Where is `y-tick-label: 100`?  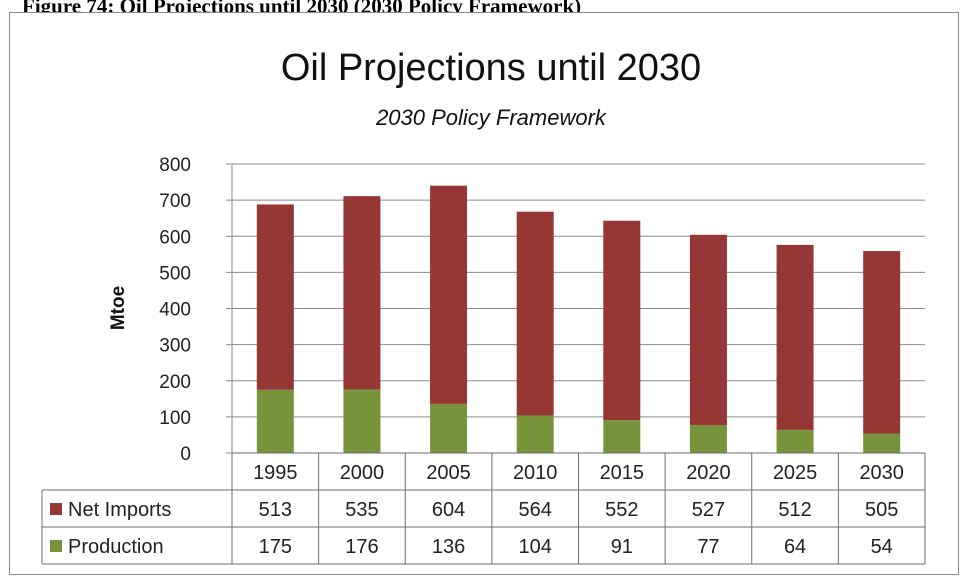
y-tick-label: 100 is located at coordinates (175, 418).